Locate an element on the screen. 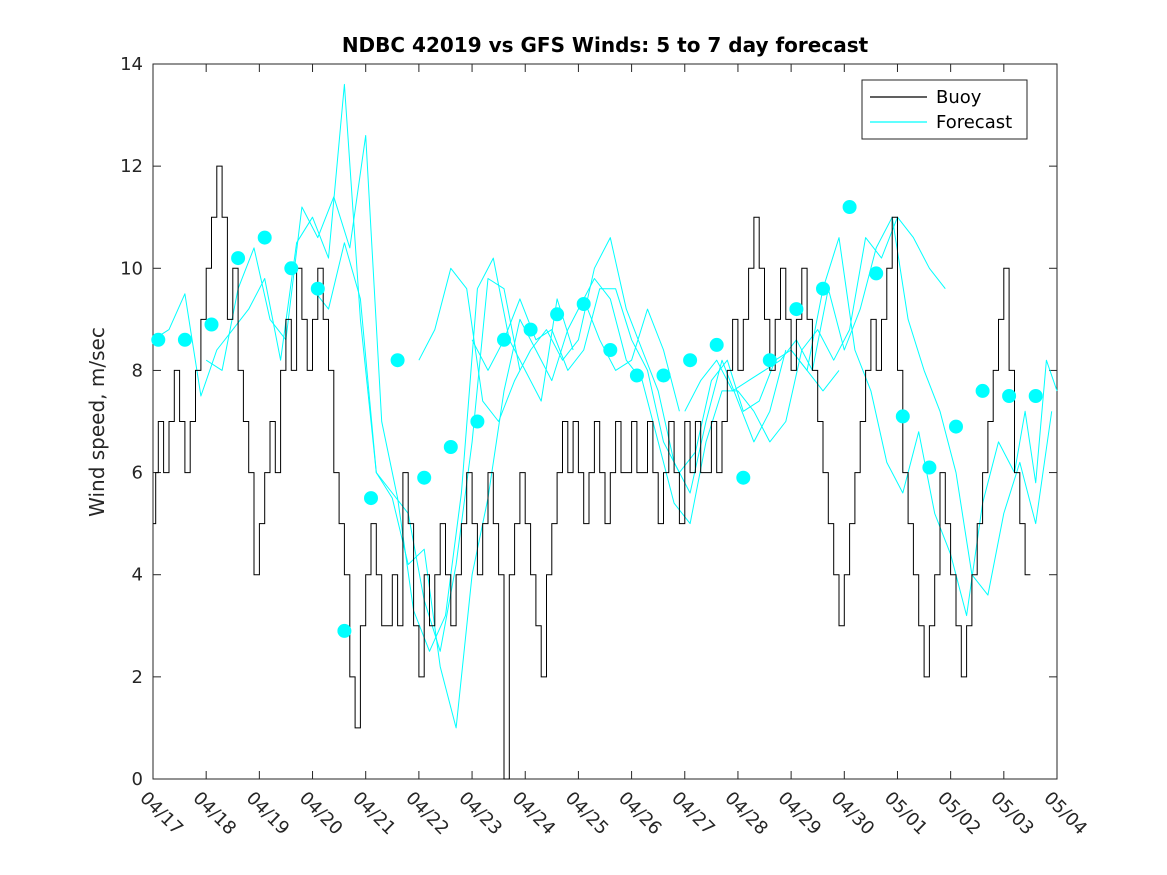 The image size is (1167, 875). legend-forecast-label: Forecast is located at coordinates (974, 122).